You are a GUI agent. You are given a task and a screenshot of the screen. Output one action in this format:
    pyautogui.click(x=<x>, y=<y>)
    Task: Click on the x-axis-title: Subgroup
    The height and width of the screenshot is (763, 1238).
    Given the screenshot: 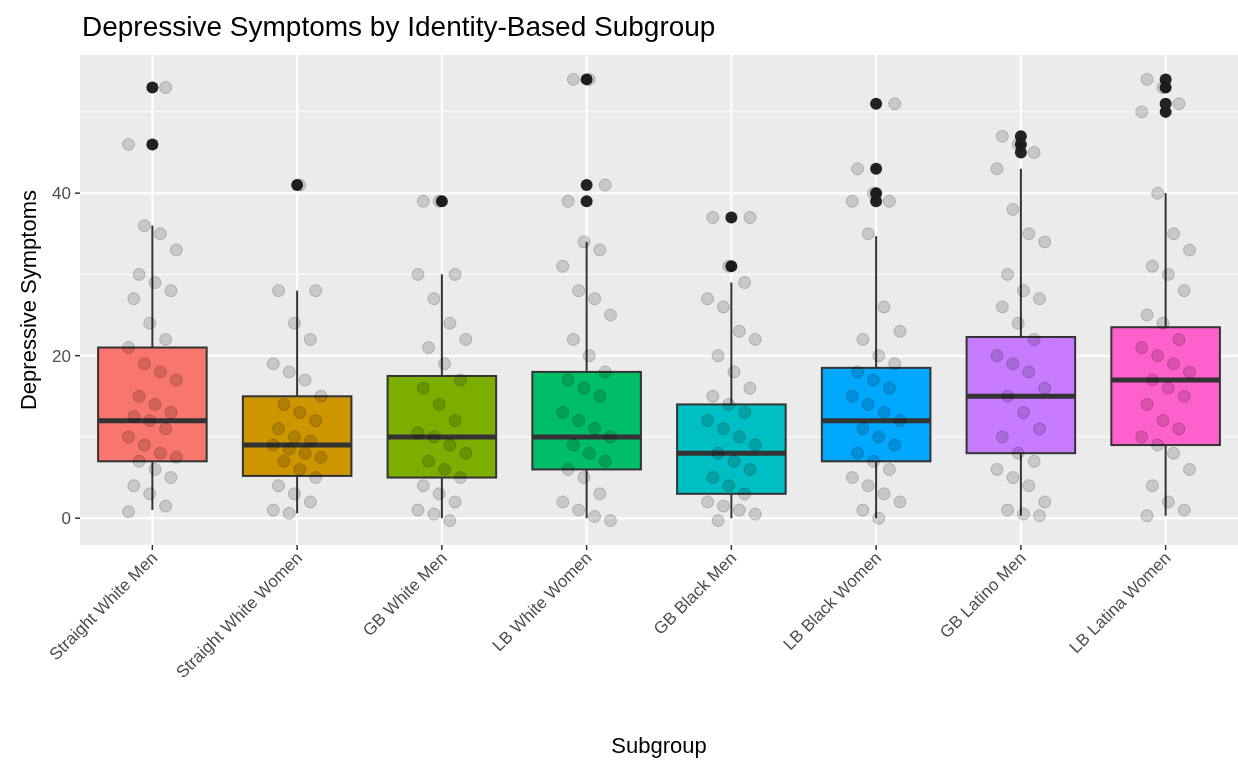 What is the action you would take?
    pyautogui.click(x=659, y=745)
    